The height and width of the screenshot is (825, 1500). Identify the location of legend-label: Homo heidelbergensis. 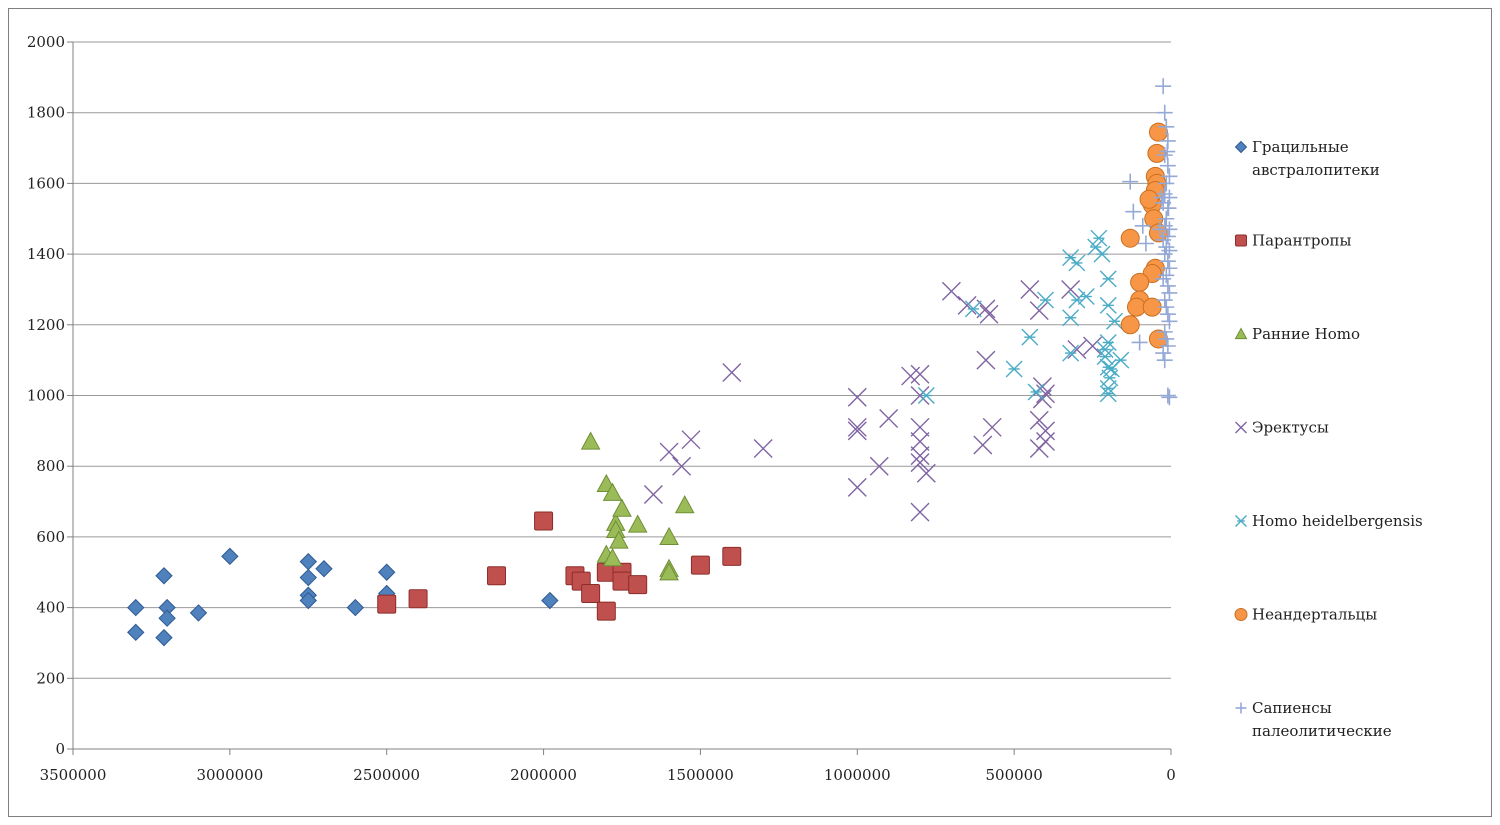
(1337, 521).